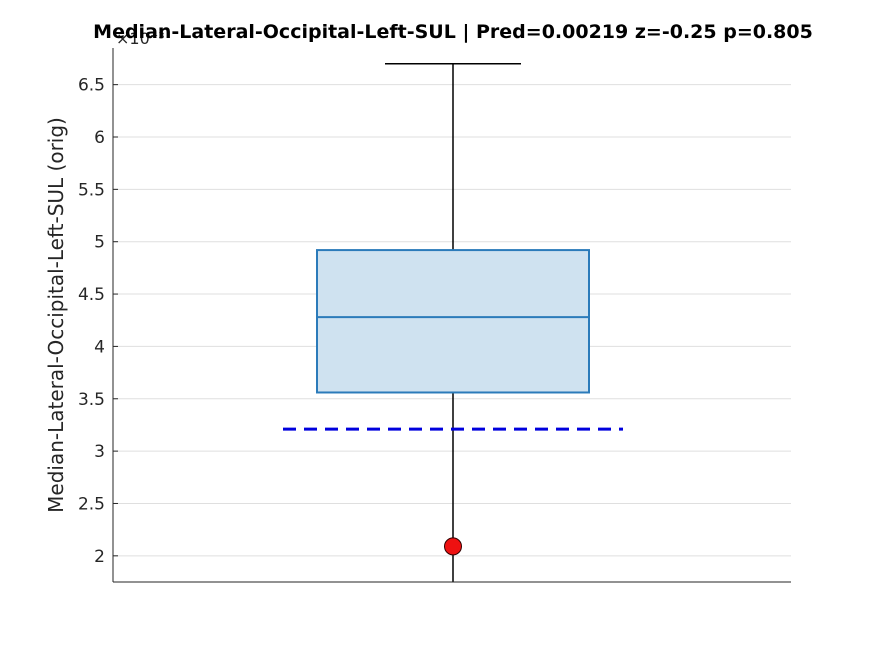  I want to click on prediction-point, so click(453, 546).